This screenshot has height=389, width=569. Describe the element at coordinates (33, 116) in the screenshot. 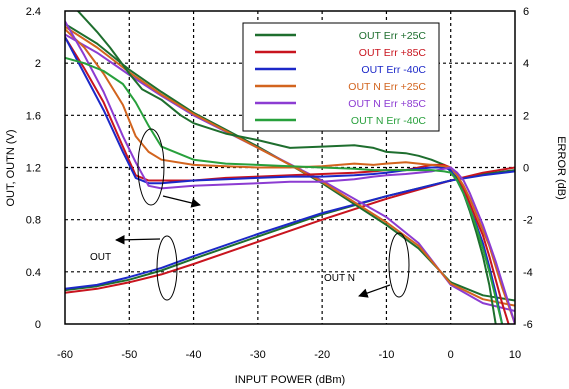

I see `y-left-tick-label: 1.6` at that location.